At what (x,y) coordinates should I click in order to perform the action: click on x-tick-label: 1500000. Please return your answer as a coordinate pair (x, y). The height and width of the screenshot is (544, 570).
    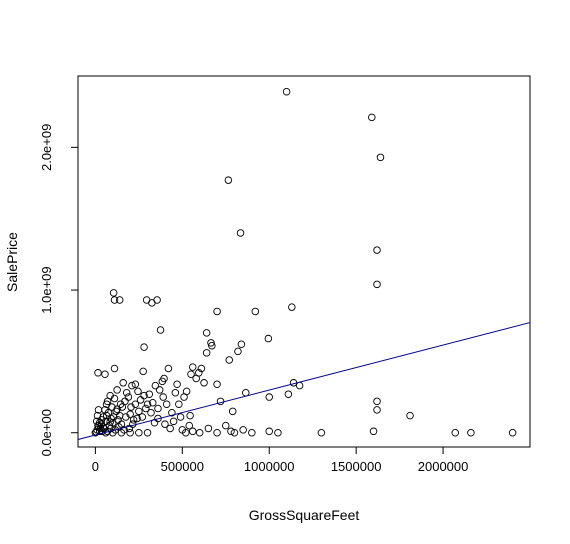
    Looking at the image, I should click on (356, 466).